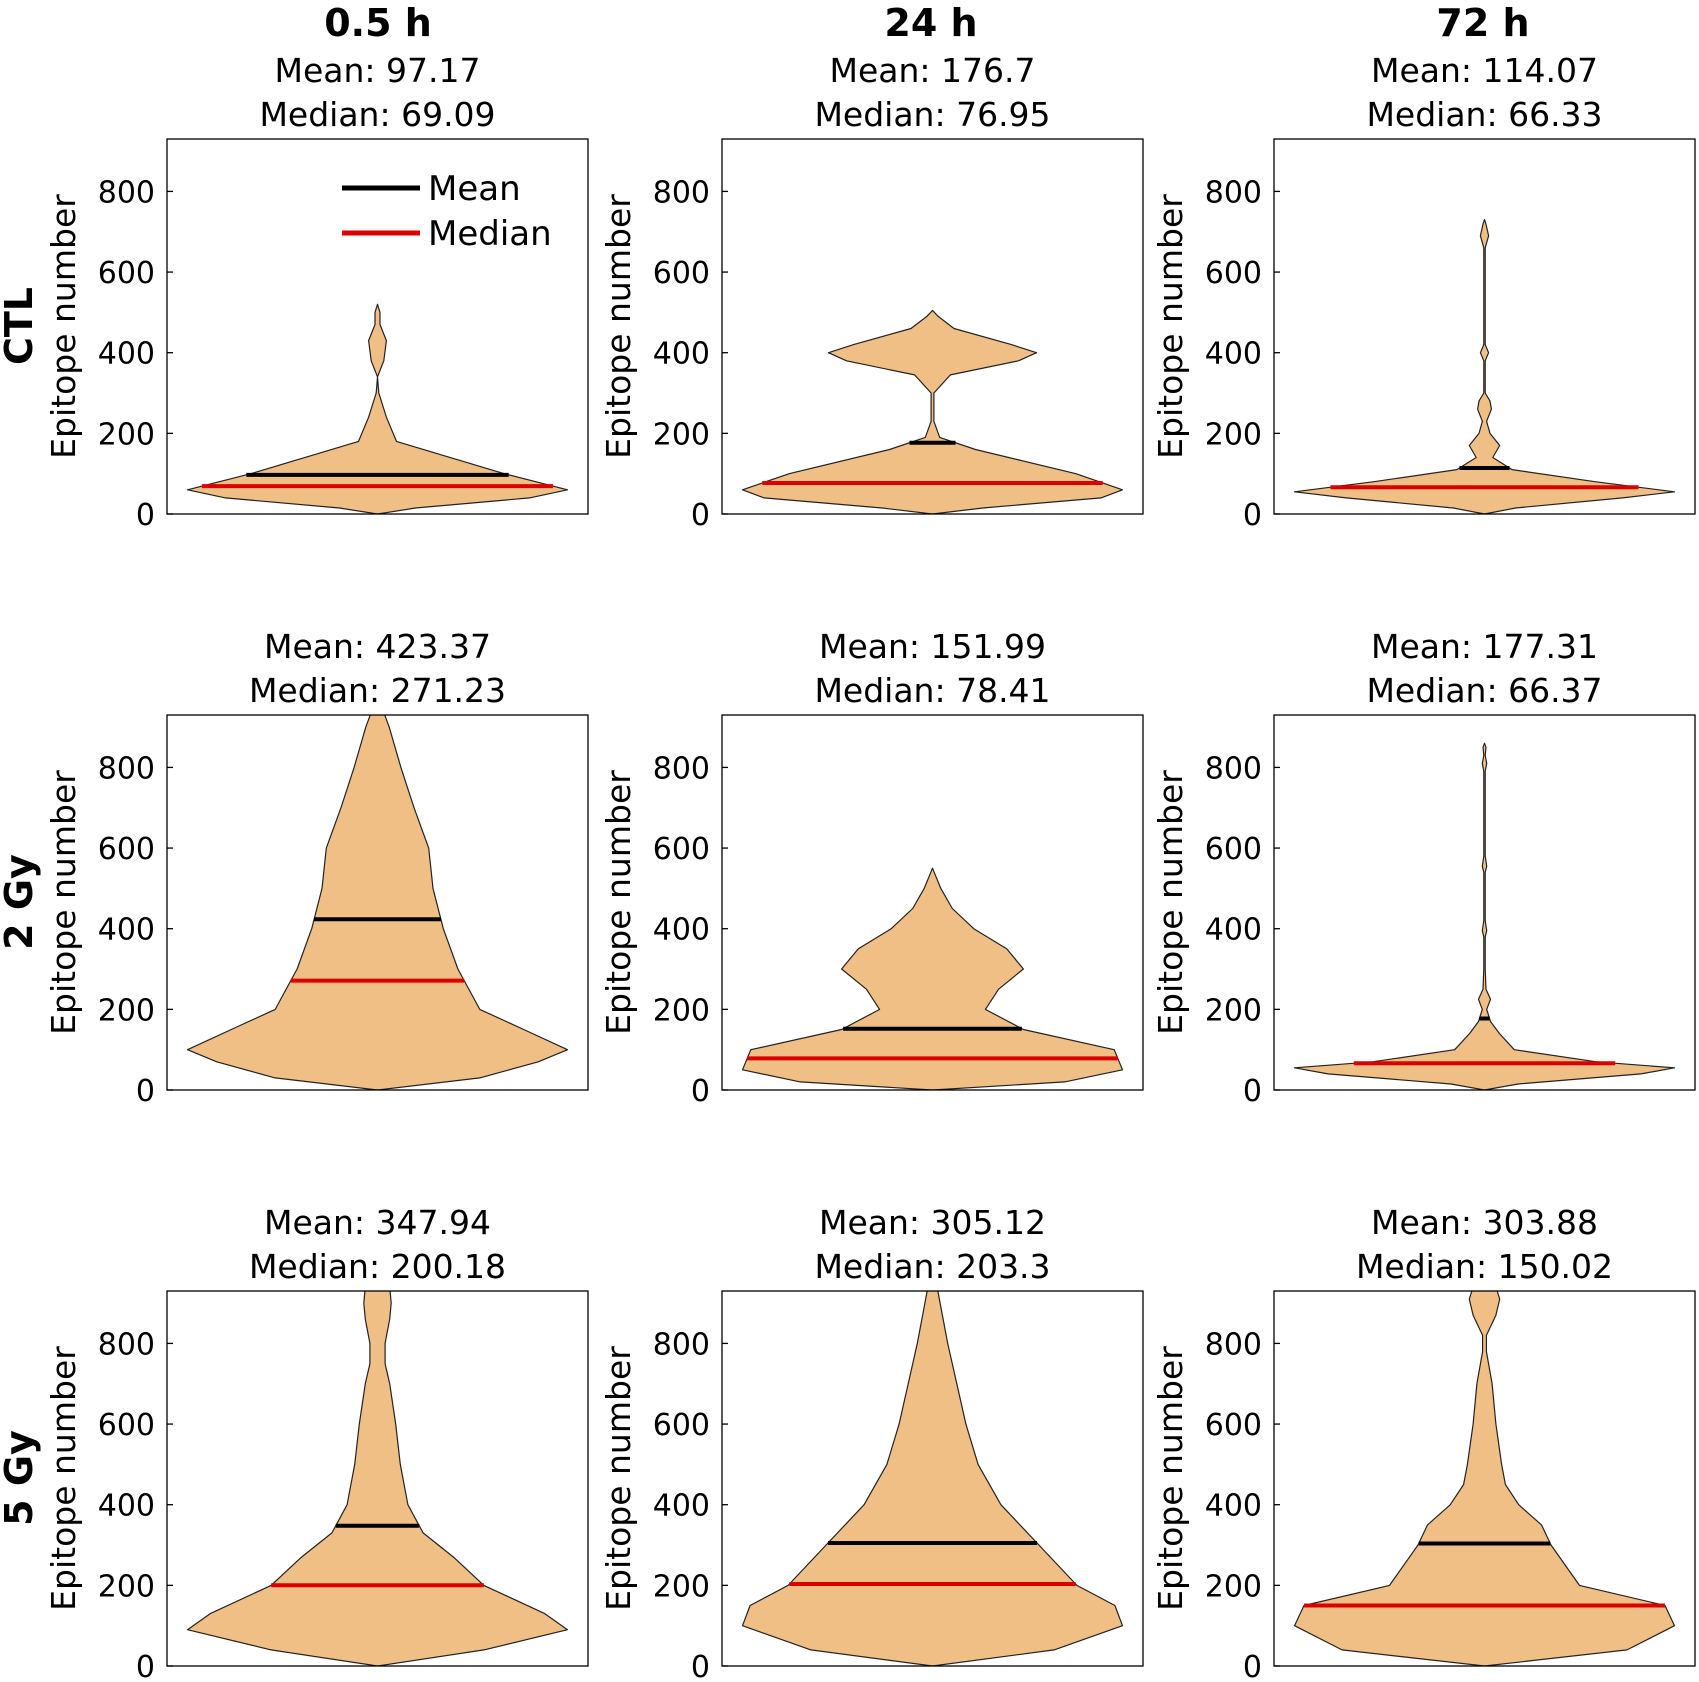  Describe the element at coordinates (1484, 1222) in the screenshot. I see `panel-title-mean: Mean: 303.88` at that location.